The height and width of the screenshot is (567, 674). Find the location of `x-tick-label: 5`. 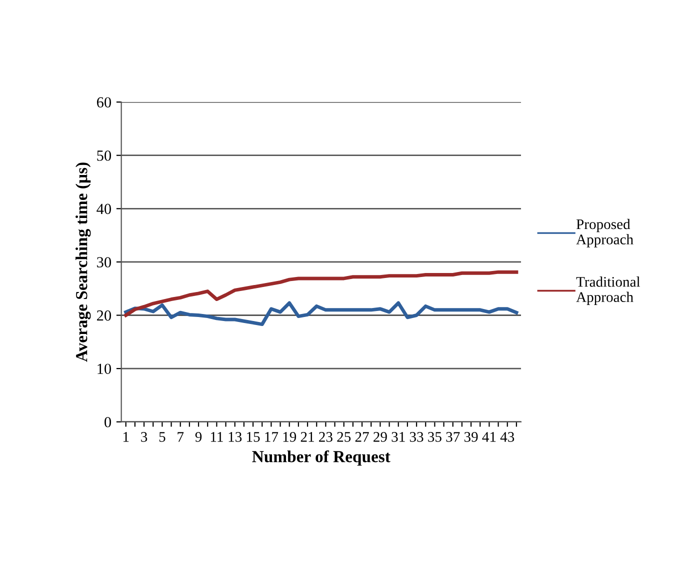

x-tick-label: 5 is located at coordinates (162, 437).